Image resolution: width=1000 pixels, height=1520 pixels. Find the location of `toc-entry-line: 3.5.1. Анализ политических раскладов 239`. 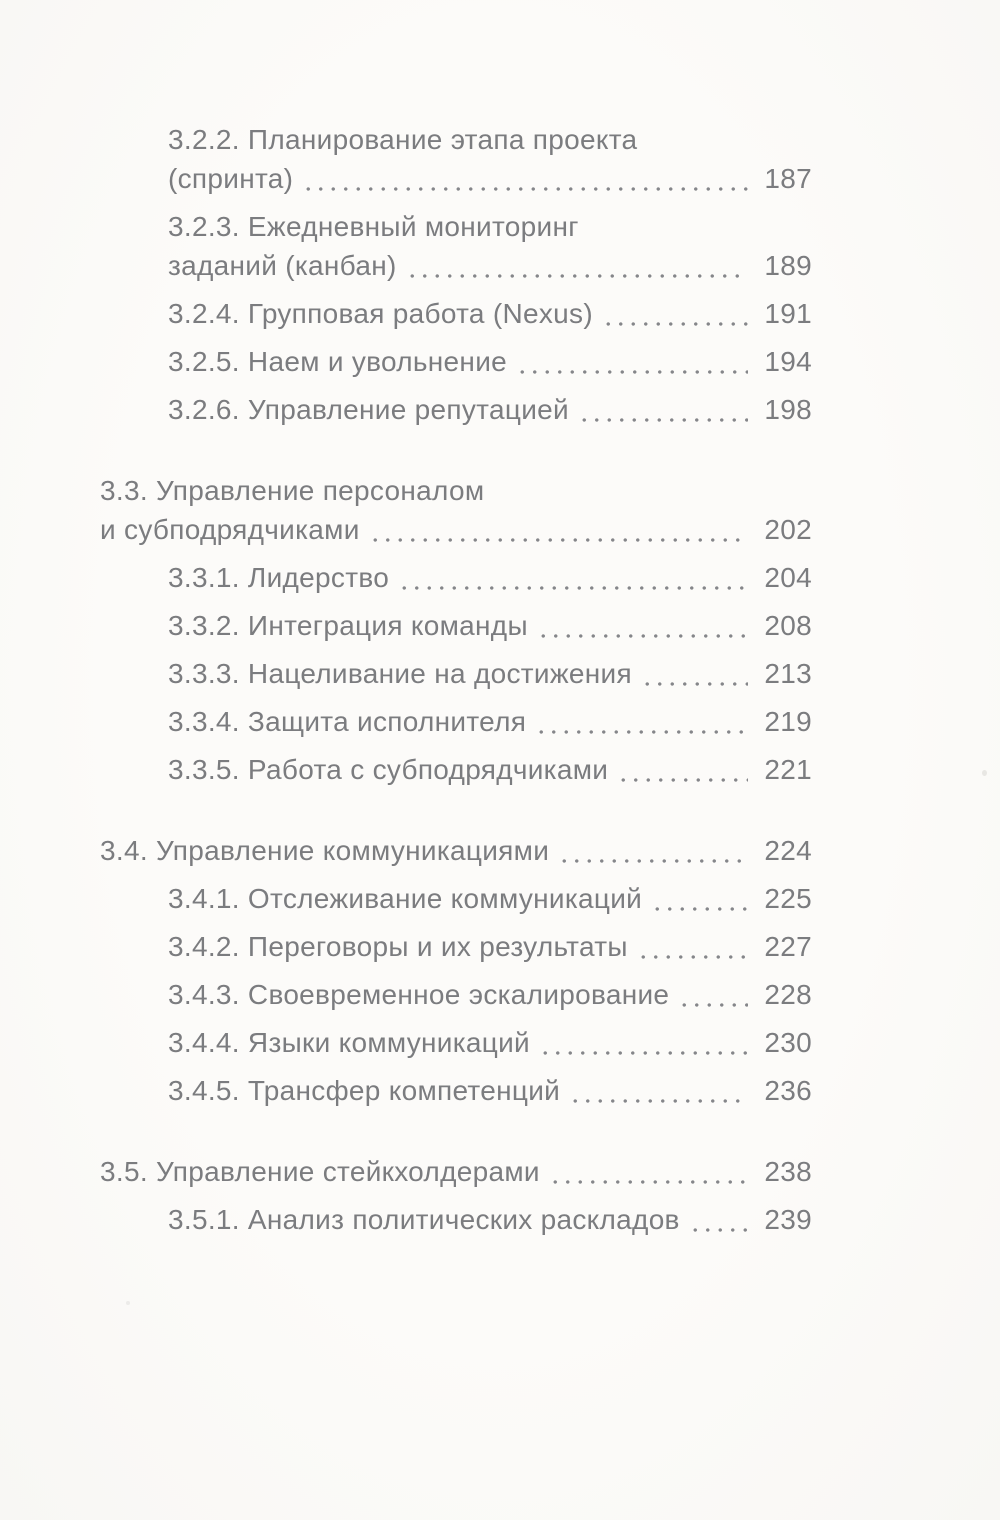

toc-entry-line: 3.5.1. Анализ политических раскладов 239 is located at coordinates (490, 1219).